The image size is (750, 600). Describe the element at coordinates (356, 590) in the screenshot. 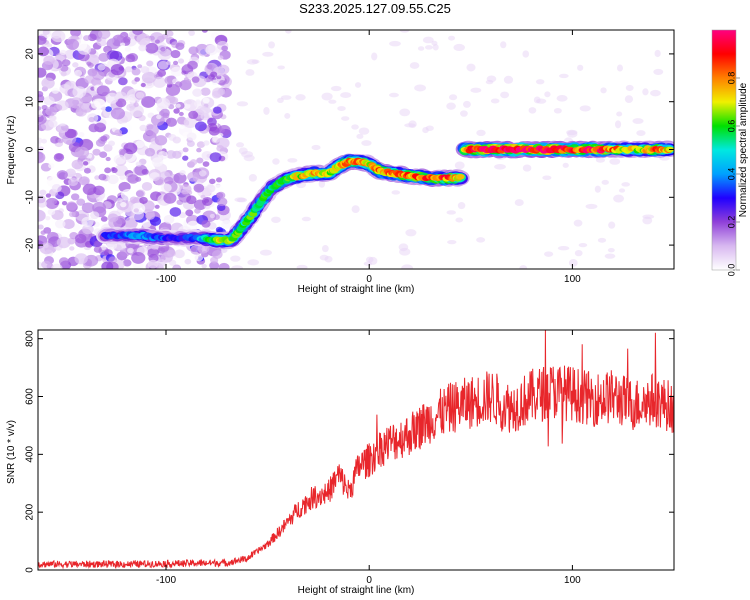

I see `snr-x-axis-label: Height of straight line (km)` at that location.